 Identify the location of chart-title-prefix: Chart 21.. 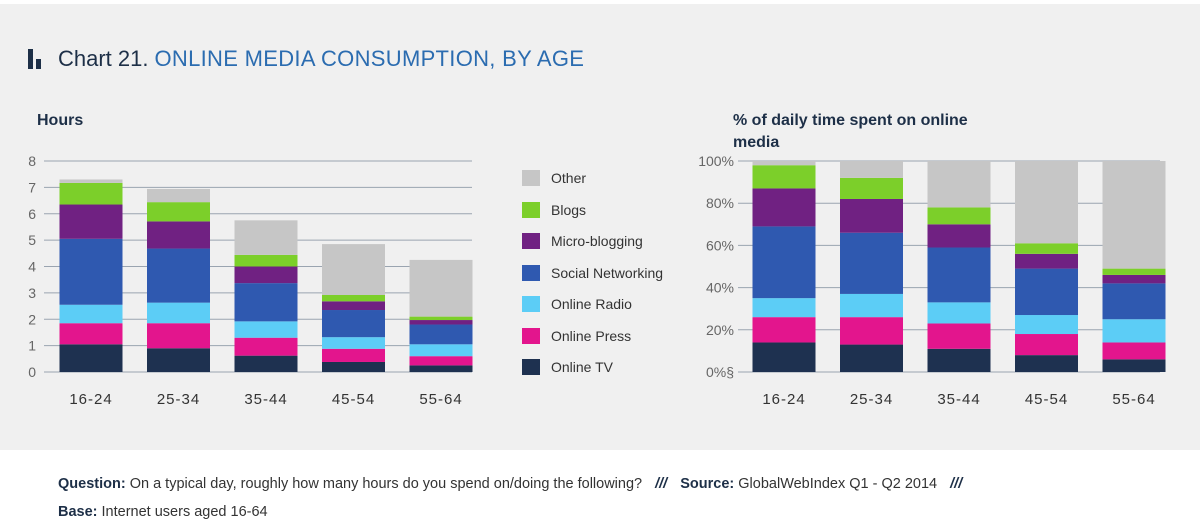
(103, 59).